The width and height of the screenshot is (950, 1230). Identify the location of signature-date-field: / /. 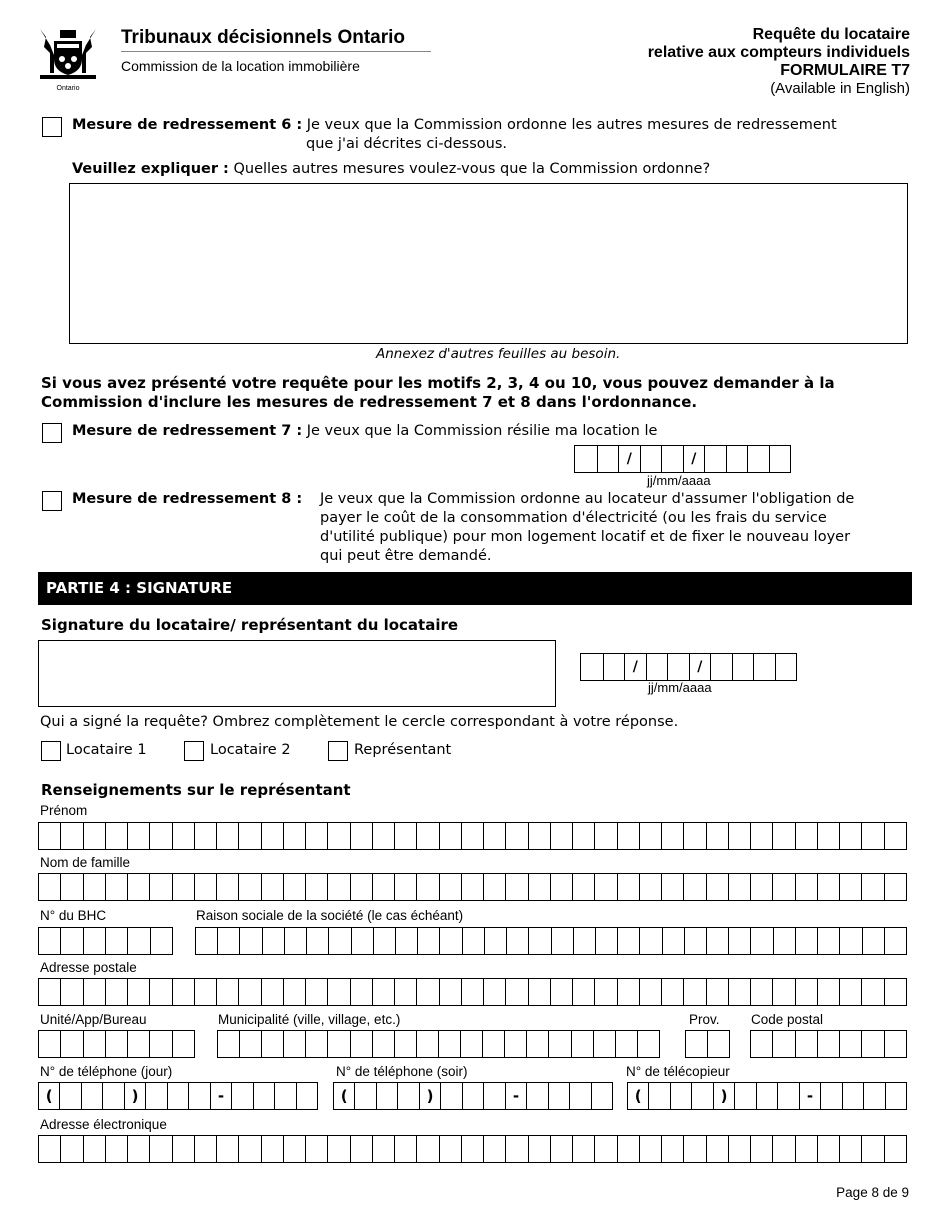
(688, 667).